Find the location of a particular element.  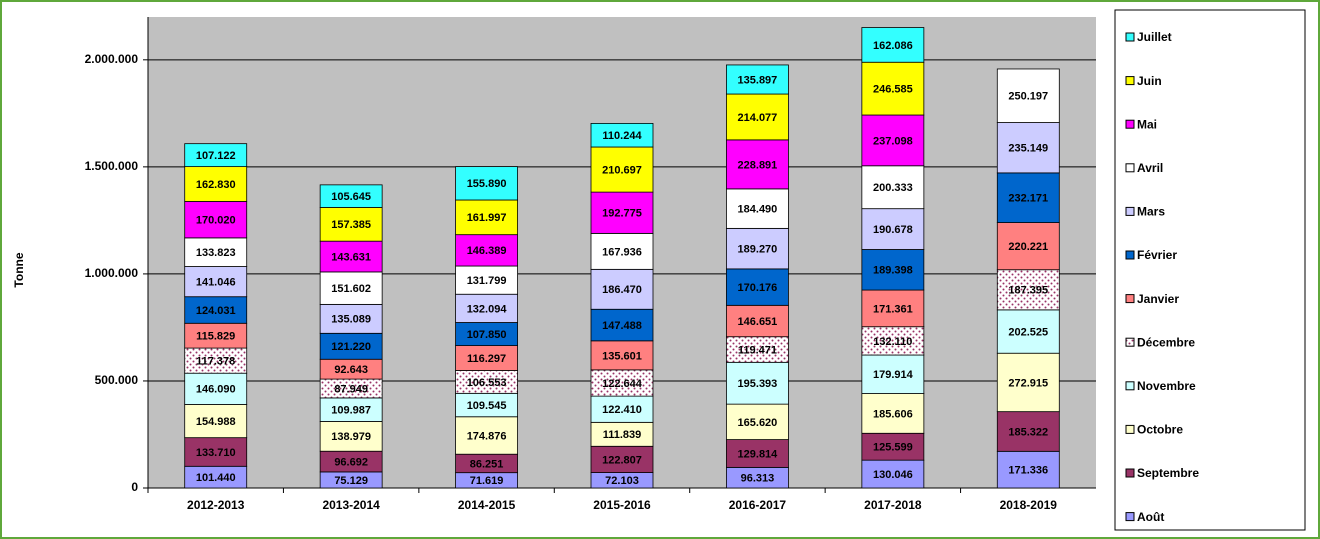

y-axis-label: Tonne is located at coordinates (19, 269).